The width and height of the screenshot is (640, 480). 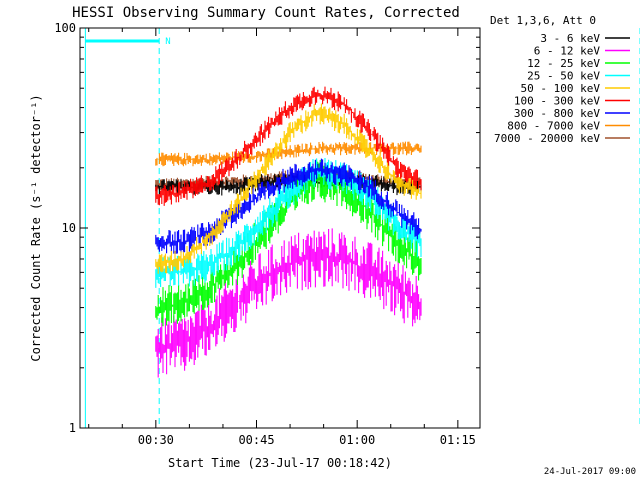 I want to click on legend-label-12-25: 12 - 25 keV, so click(x=563, y=63).